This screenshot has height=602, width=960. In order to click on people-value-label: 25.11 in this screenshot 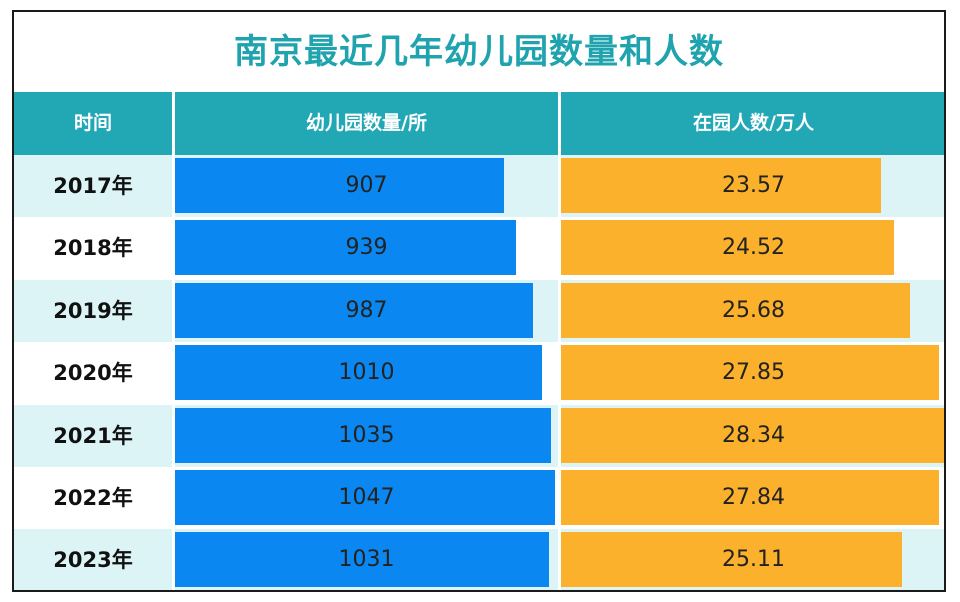, I will do `click(753, 560)`.